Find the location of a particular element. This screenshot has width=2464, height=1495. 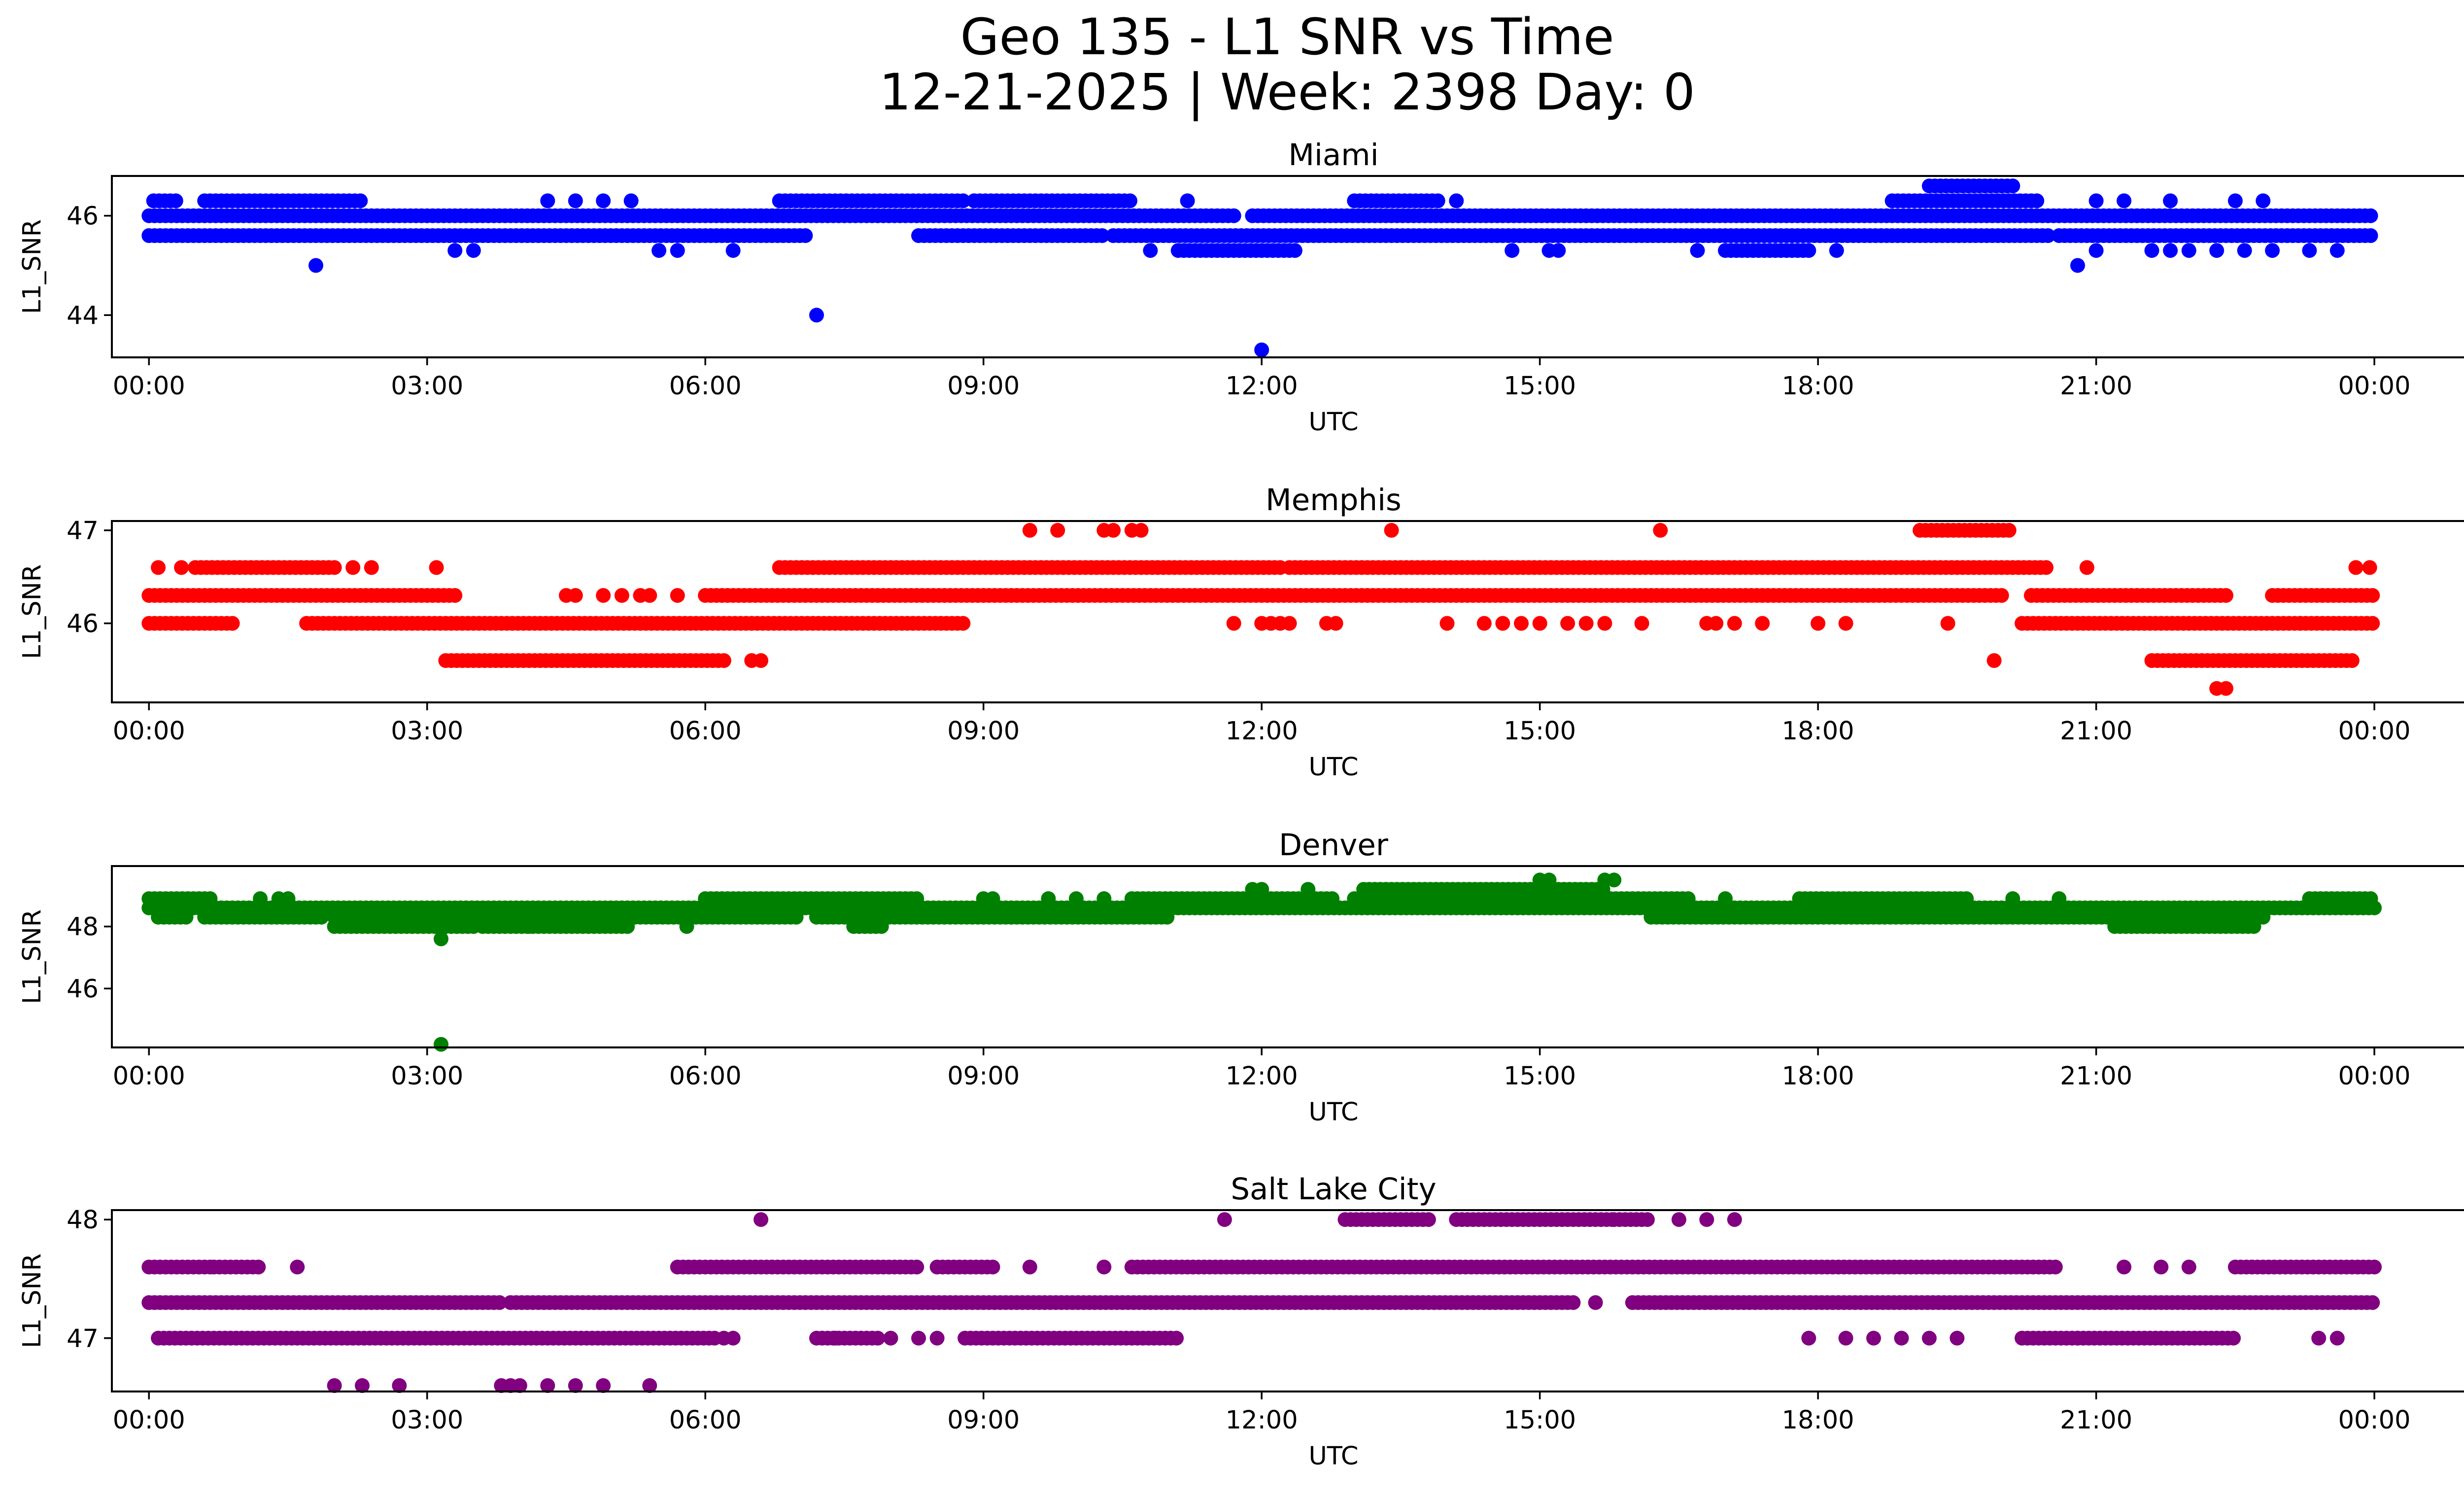

panel-title: Memphis is located at coordinates (1334, 500).